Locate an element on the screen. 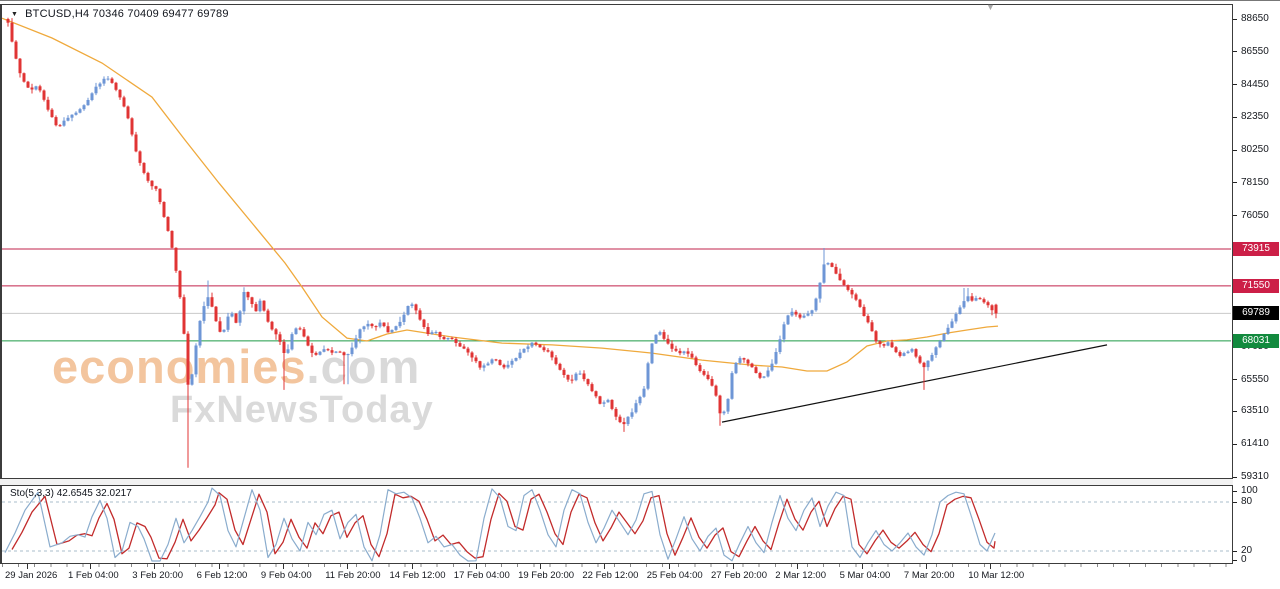  watermark-line1: economies.com is located at coordinates (243, 367).